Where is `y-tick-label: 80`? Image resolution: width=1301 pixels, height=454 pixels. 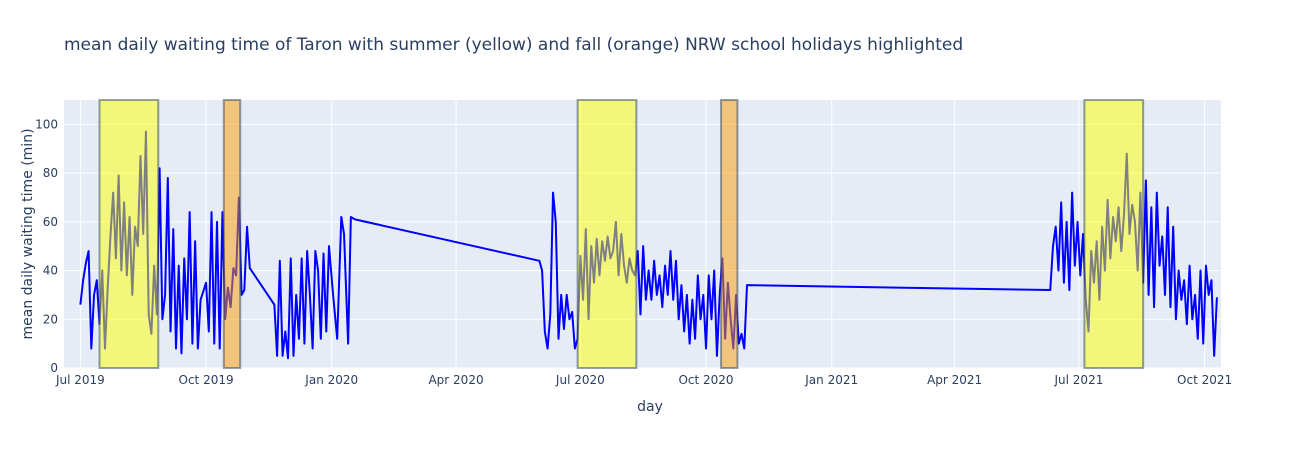
y-tick-label: 80 is located at coordinates (50, 173).